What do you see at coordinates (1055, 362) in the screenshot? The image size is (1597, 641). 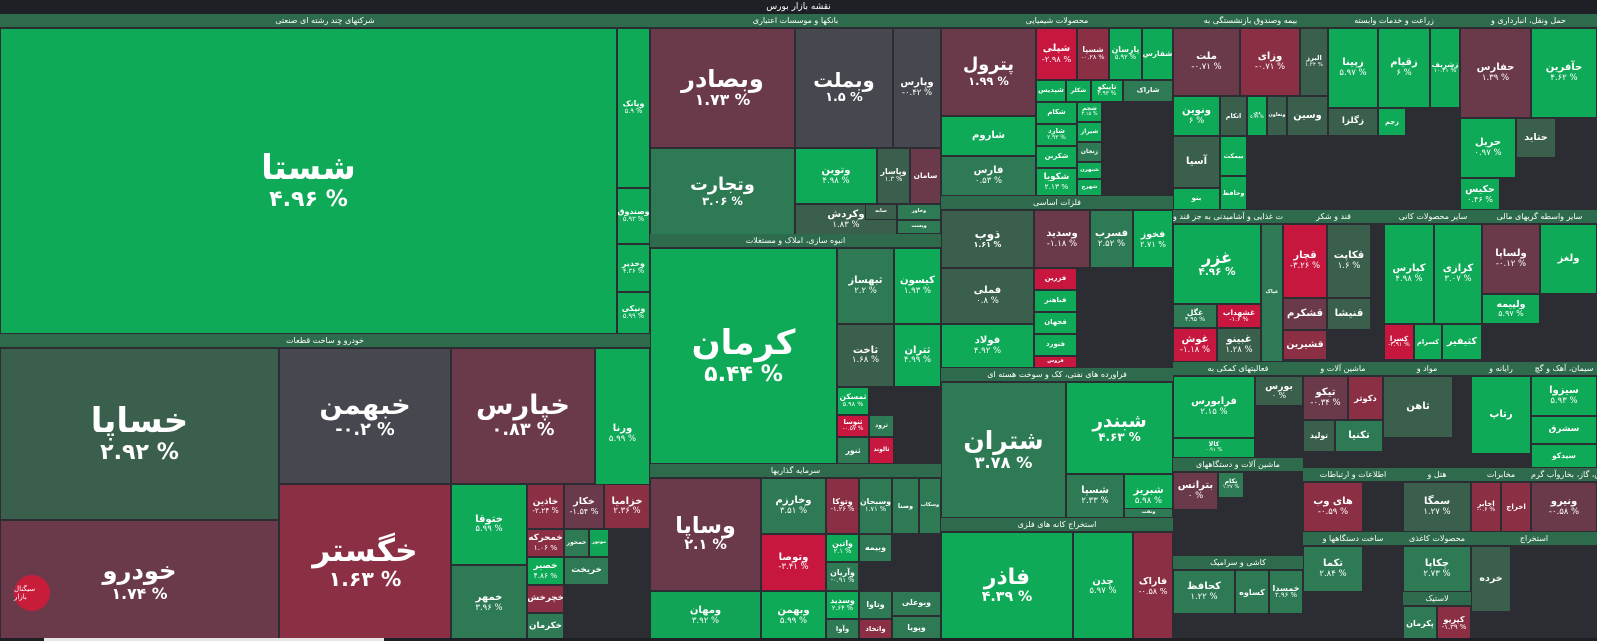 I see `stock-tile: فروس` at bounding box center [1055, 362].